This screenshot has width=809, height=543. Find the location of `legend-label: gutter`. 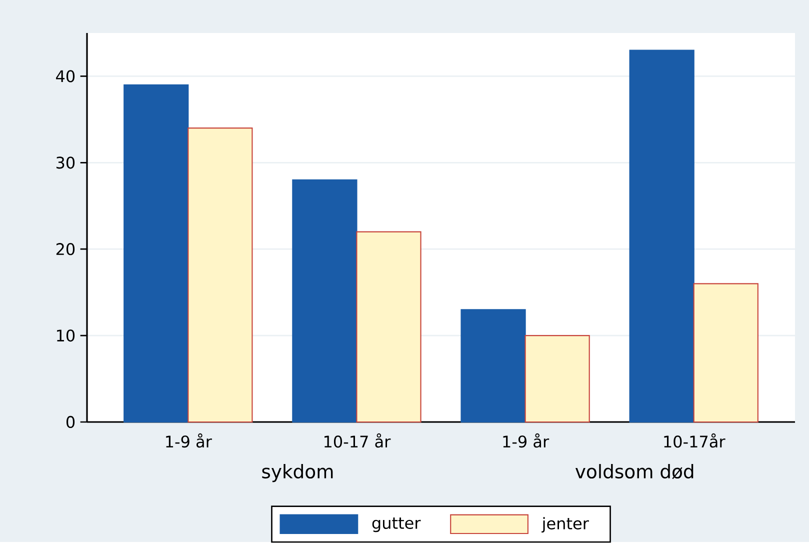

legend-label: gutter is located at coordinates (396, 525).